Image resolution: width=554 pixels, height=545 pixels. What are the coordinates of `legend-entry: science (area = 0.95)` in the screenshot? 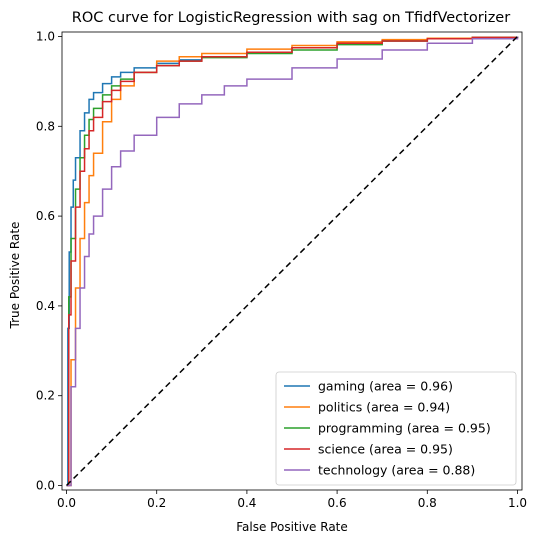 It's located at (385, 449).